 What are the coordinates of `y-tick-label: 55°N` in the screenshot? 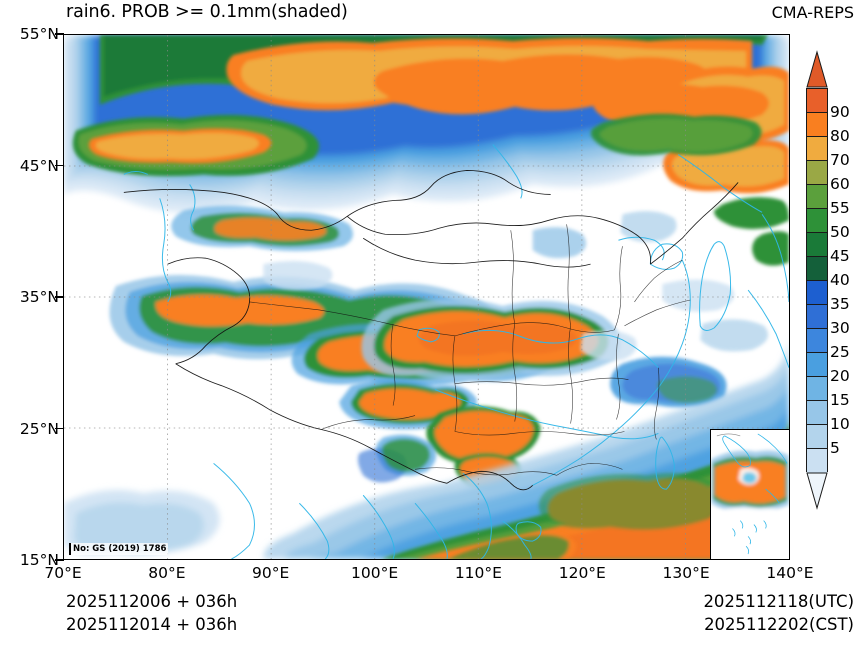 It's located at (39, 34).